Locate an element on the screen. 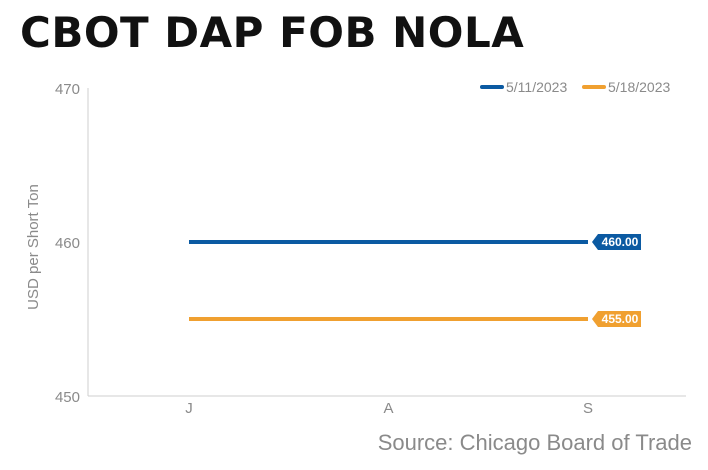  x-tick-label: A is located at coordinates (388, 408).